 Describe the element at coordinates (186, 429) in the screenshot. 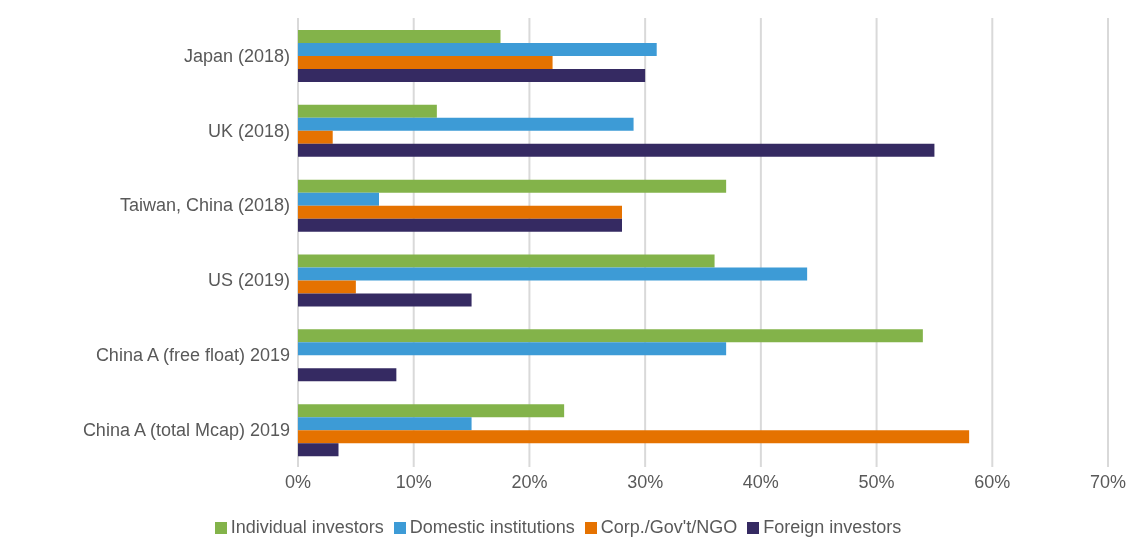

I see `y-tick-label: China A (total Mcap) 2019` at that location.